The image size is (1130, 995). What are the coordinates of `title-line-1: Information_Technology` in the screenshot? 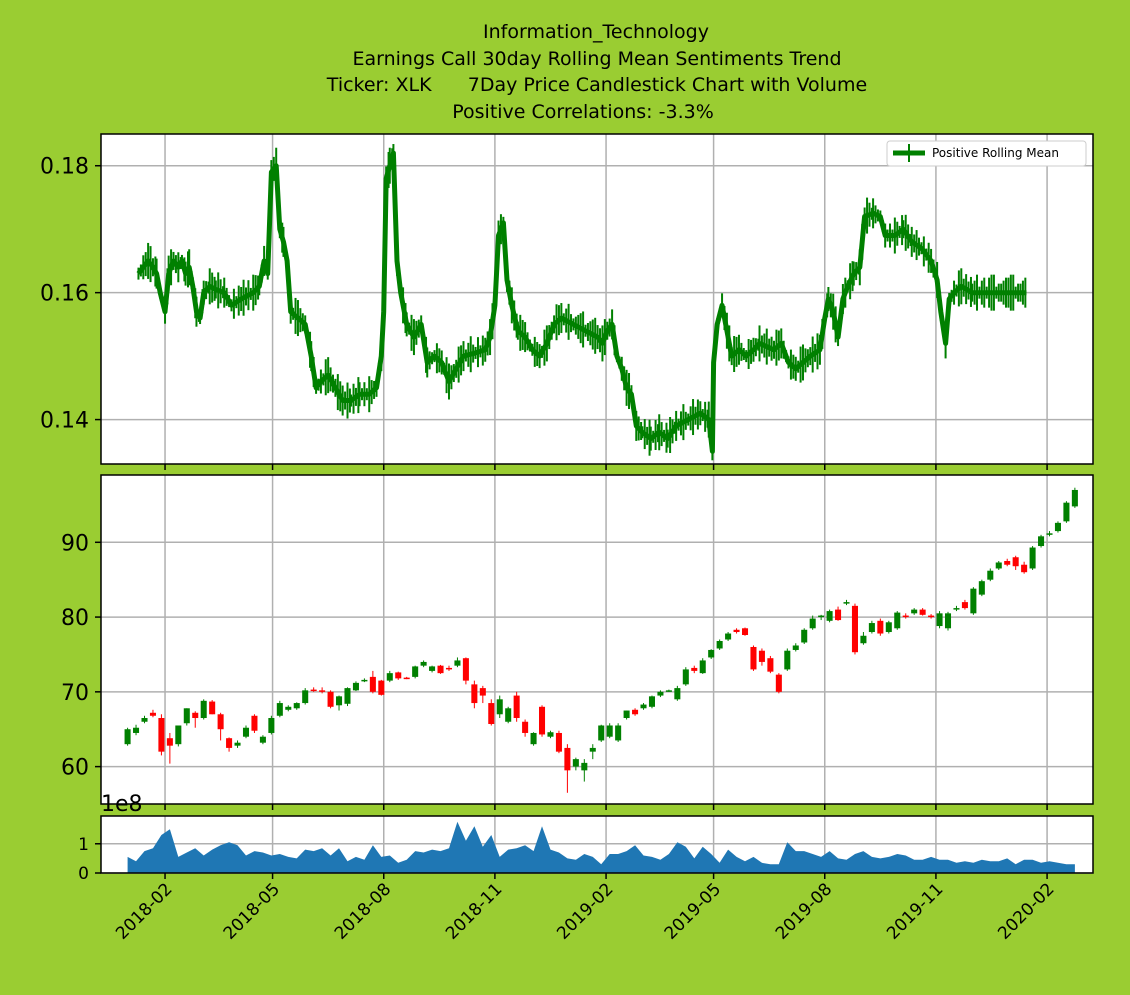 It's located at (596, 32).